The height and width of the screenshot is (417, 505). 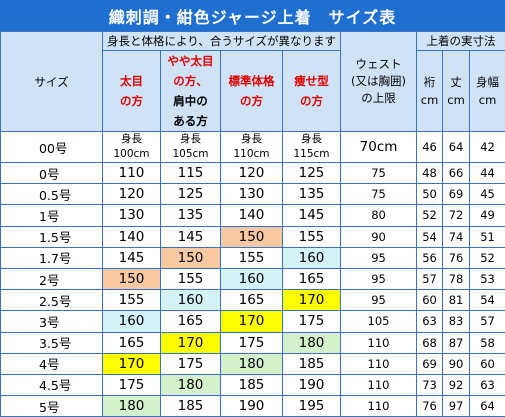 I want to click on header-build-4: 痩せ型 の方, so click(x=312, y=91).